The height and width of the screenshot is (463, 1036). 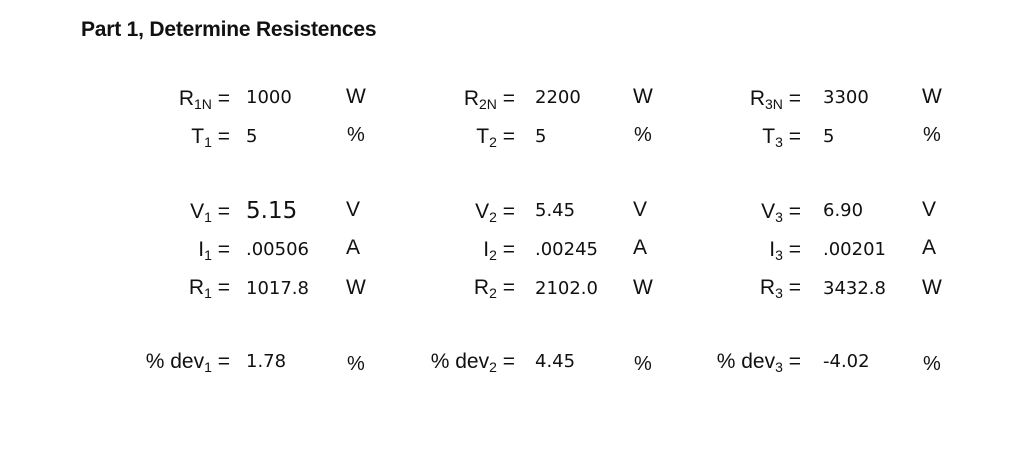 What do you see at coordinates (209, 288) in the screenshot?
I see `measured-resistance-label: R1 =` at bounding box center [209, 288].